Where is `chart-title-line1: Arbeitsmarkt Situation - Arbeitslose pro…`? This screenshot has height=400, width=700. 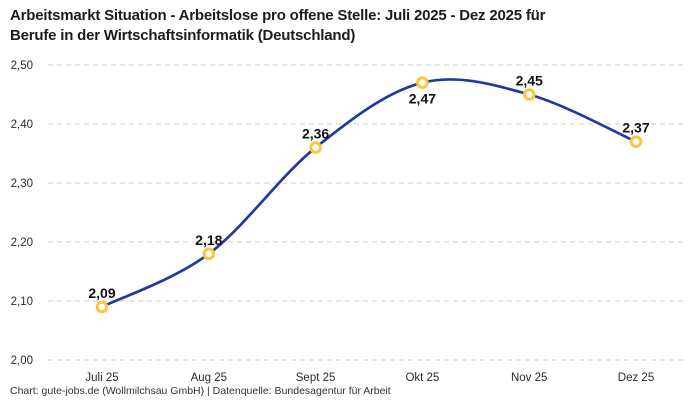
chart-title-line1: Arbeitsmarkt Situation - Arbeitslose pro… is located at coordinates (278, 15).